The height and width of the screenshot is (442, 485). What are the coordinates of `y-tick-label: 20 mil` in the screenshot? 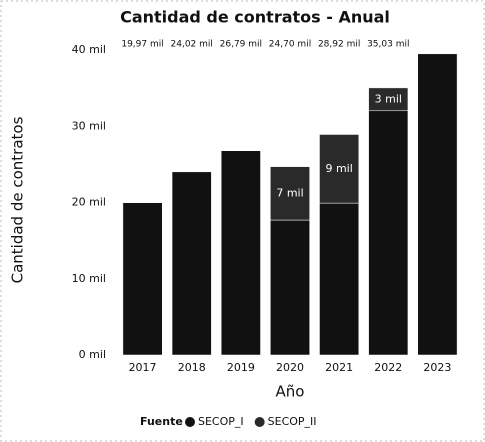 It's located at (89, 202).